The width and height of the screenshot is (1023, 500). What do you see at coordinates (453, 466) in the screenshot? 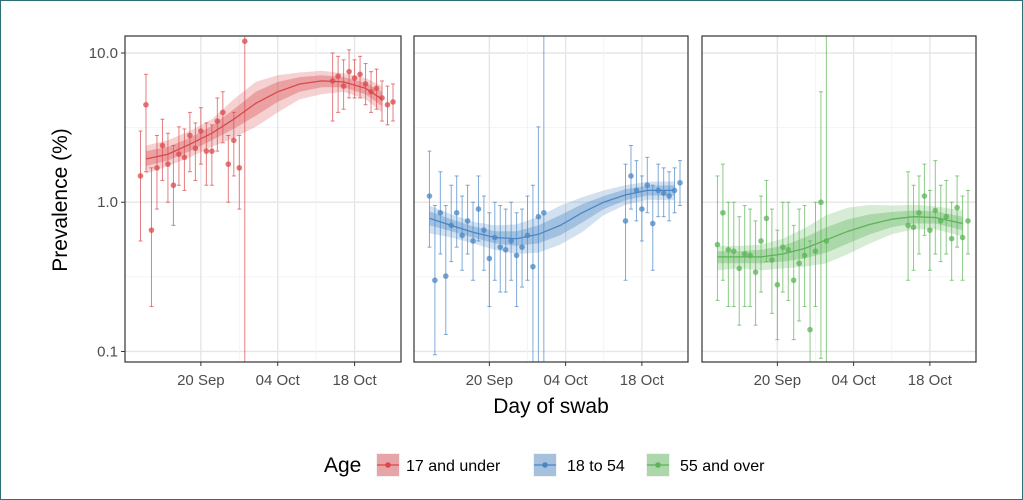
I see `legend-label: 17 and under` at bounding box center [453, 466].